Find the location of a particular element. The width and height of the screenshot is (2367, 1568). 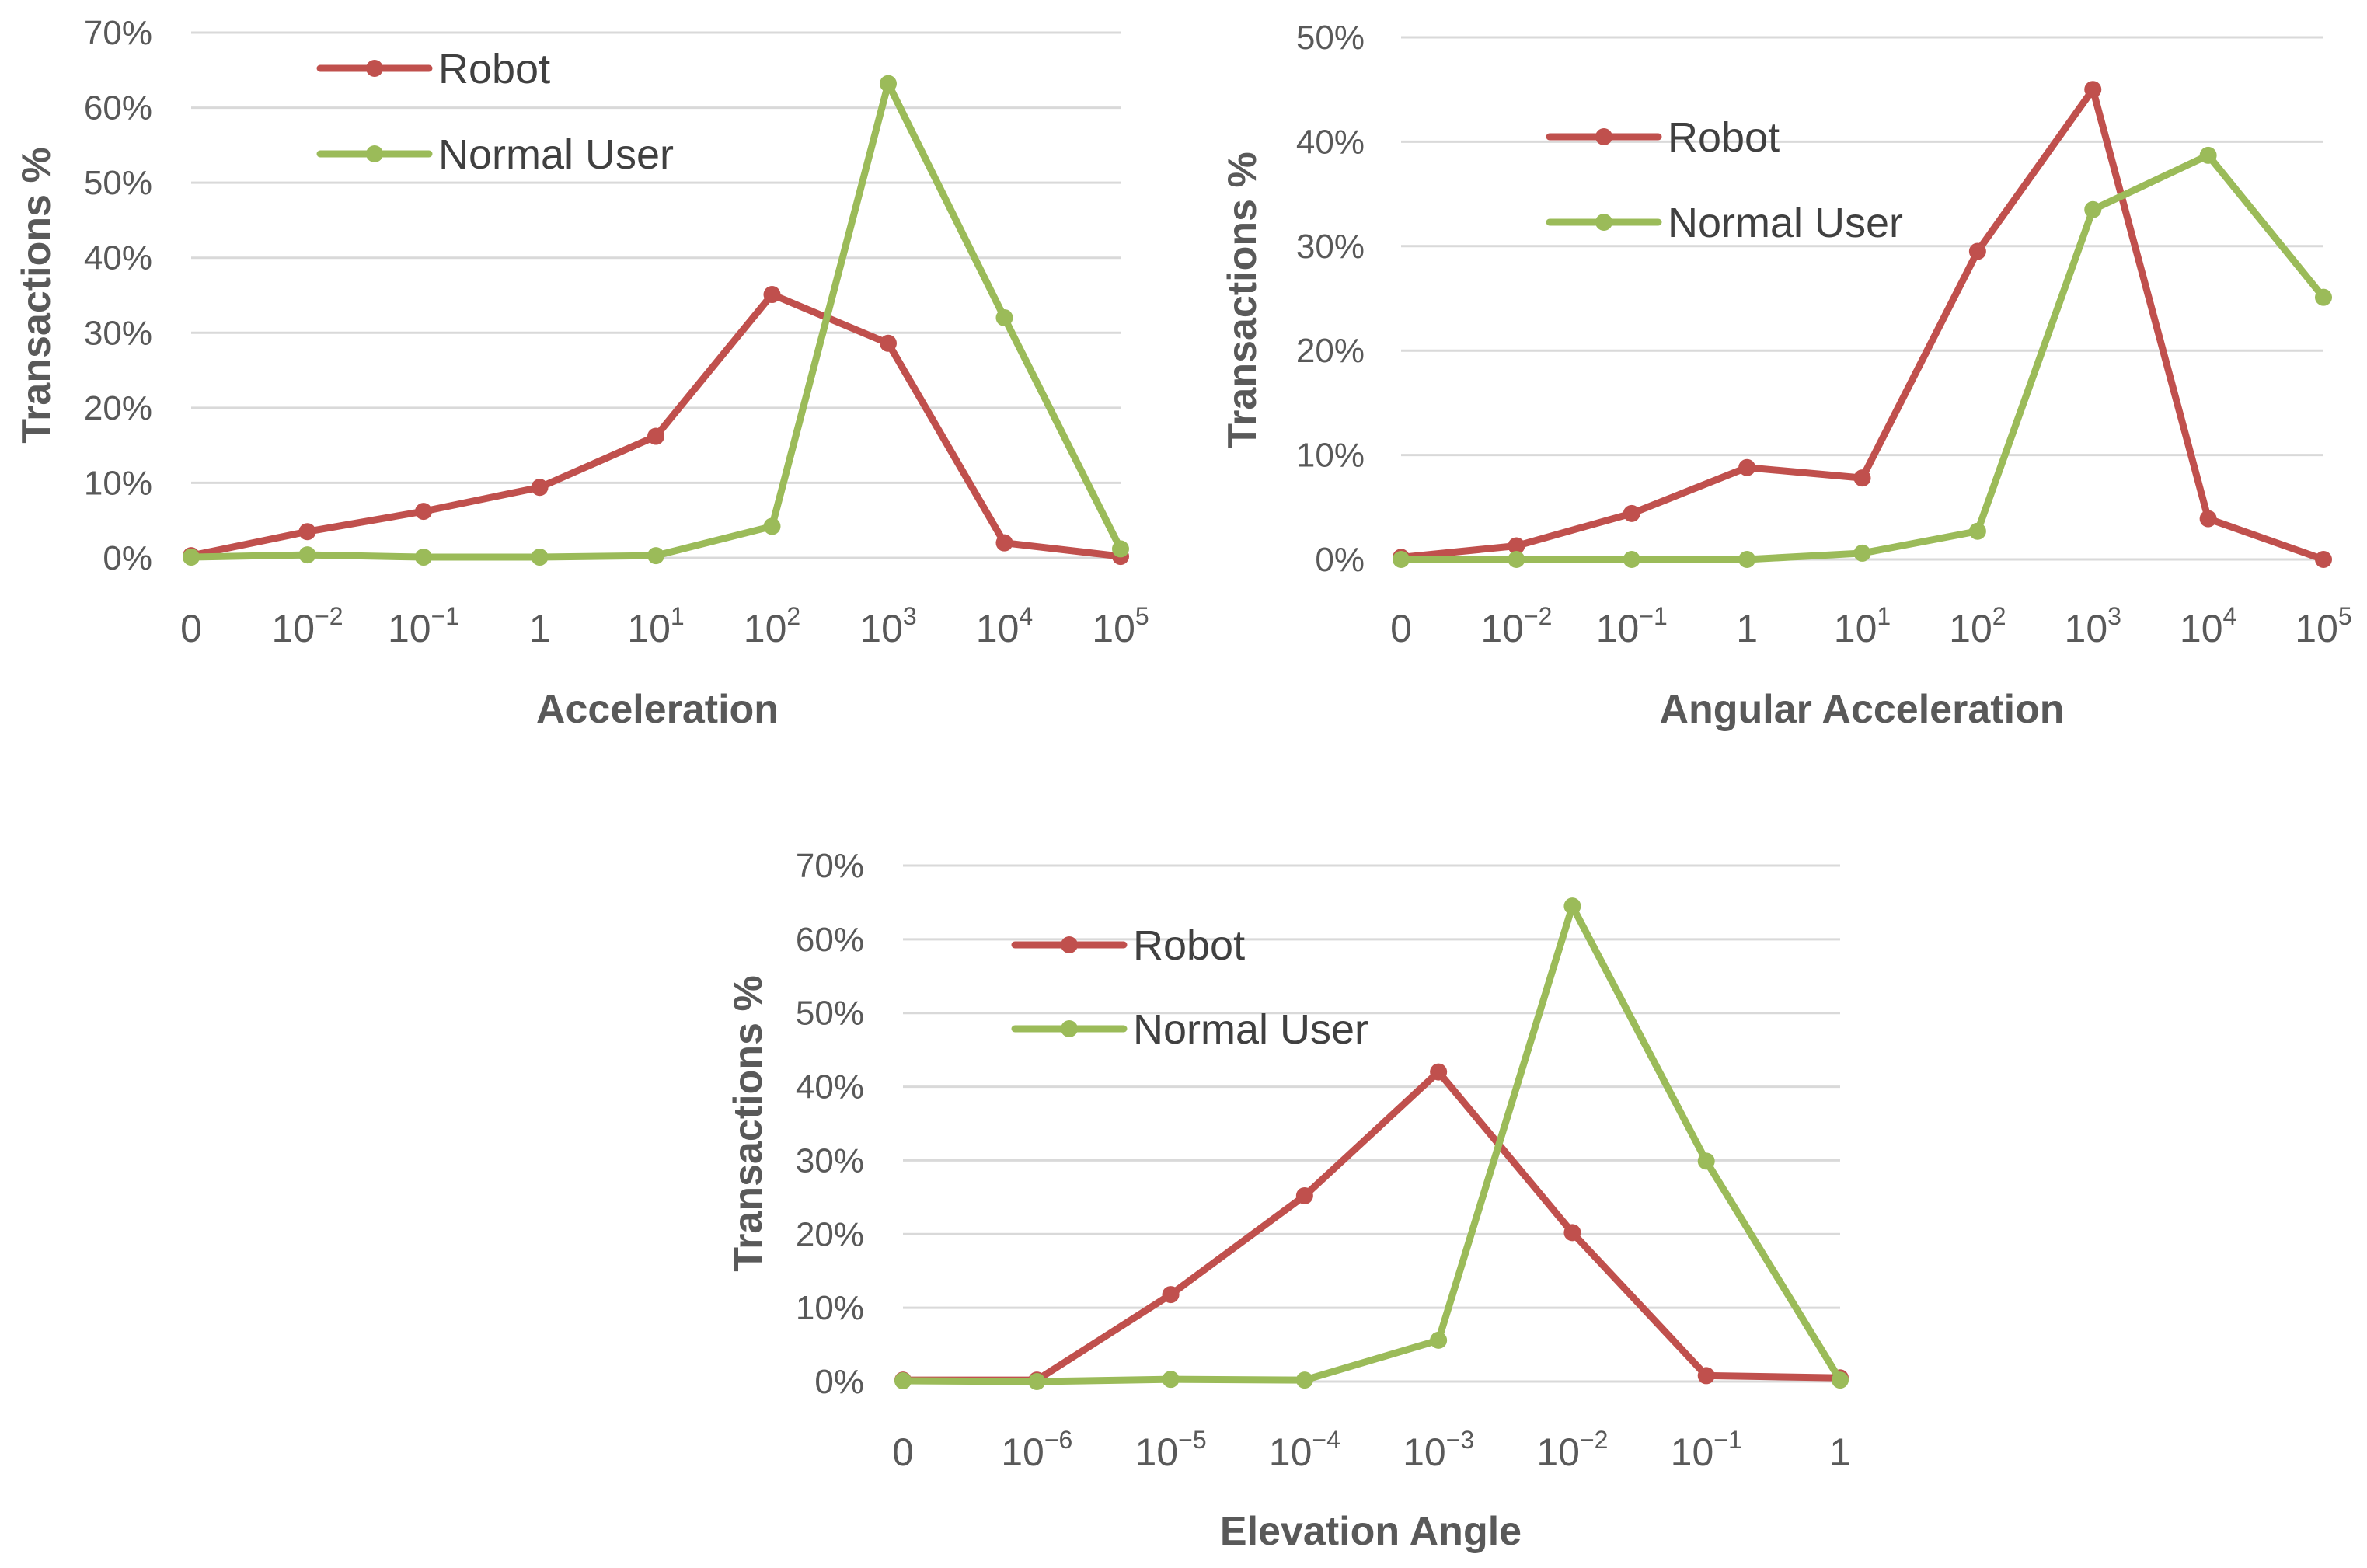

series-line-normal-user is located at coordinates (1371, 1143).